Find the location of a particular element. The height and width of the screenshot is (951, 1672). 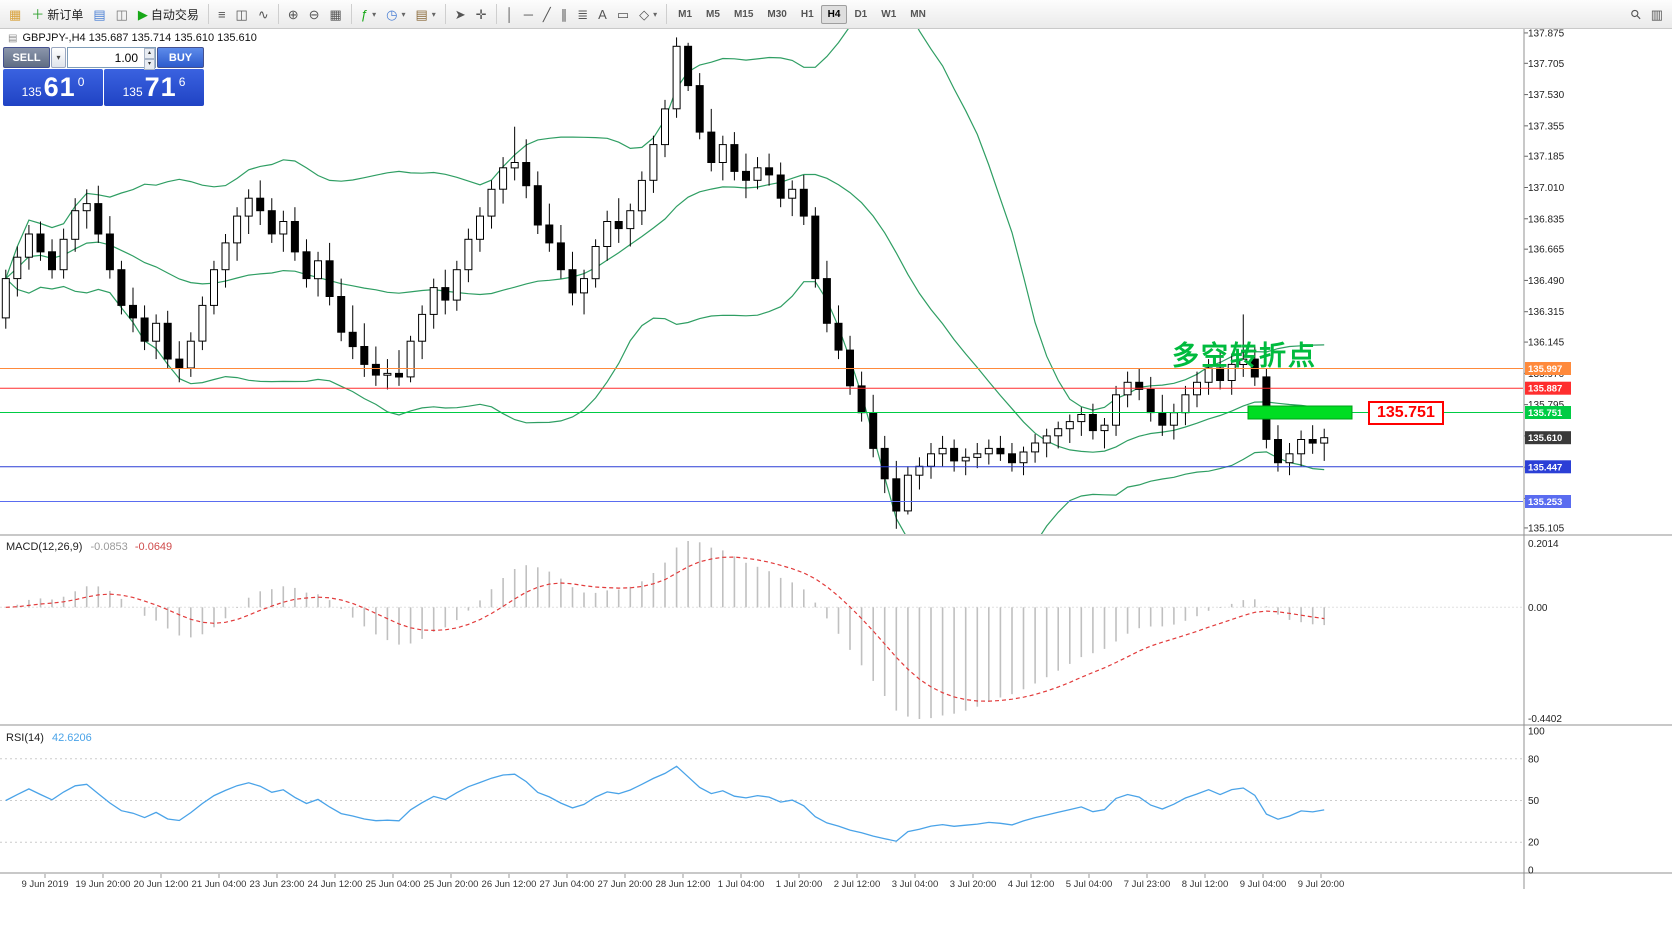

fibonacci-icon: ≣ is located at coordinates (583, 14).